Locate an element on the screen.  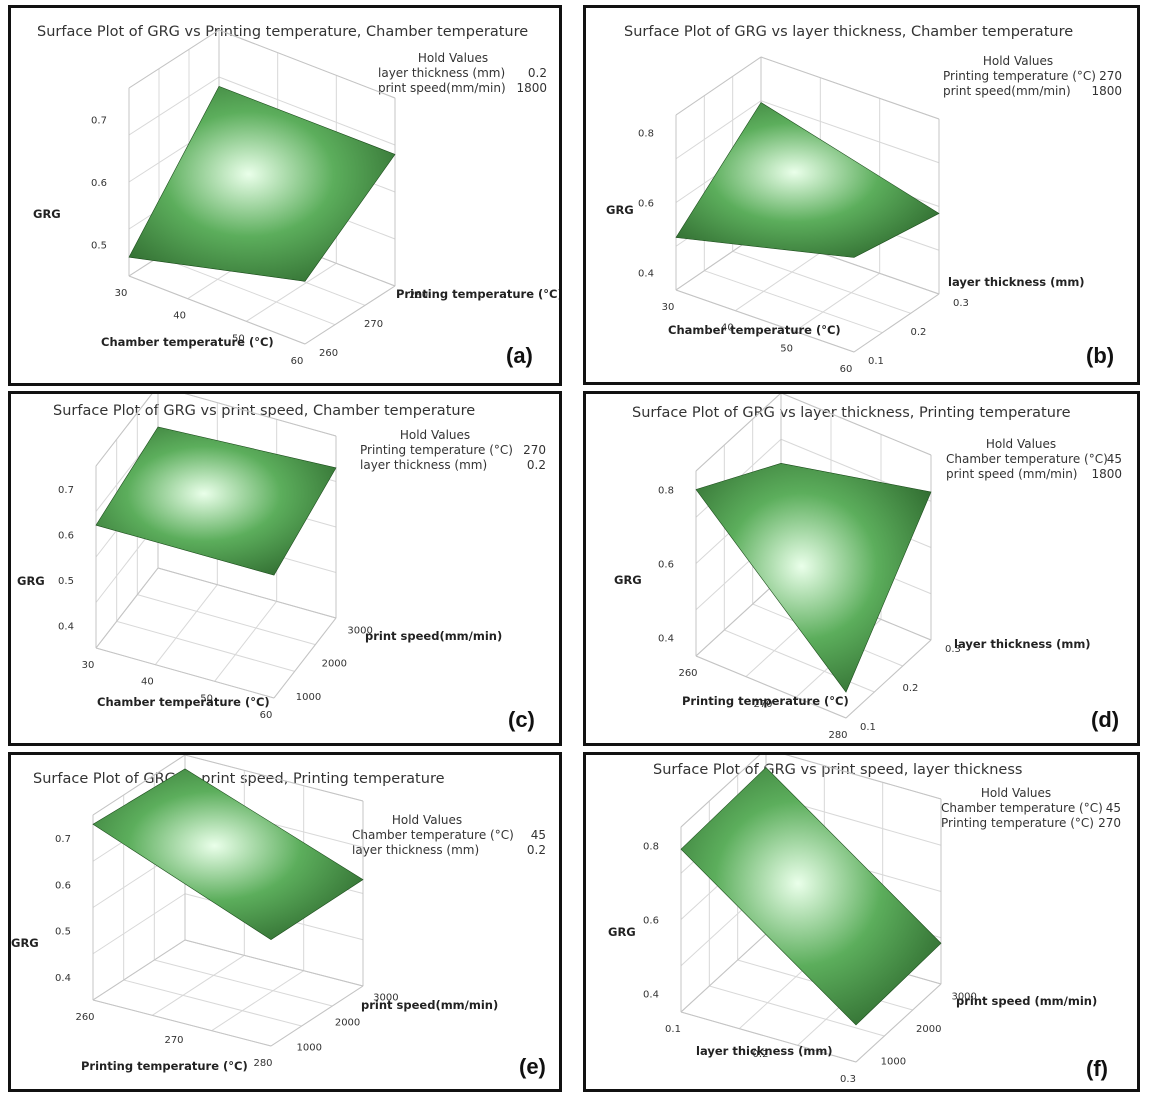
hold-value-label: print speed (mm/min) is located at coordinates (1012, 474).